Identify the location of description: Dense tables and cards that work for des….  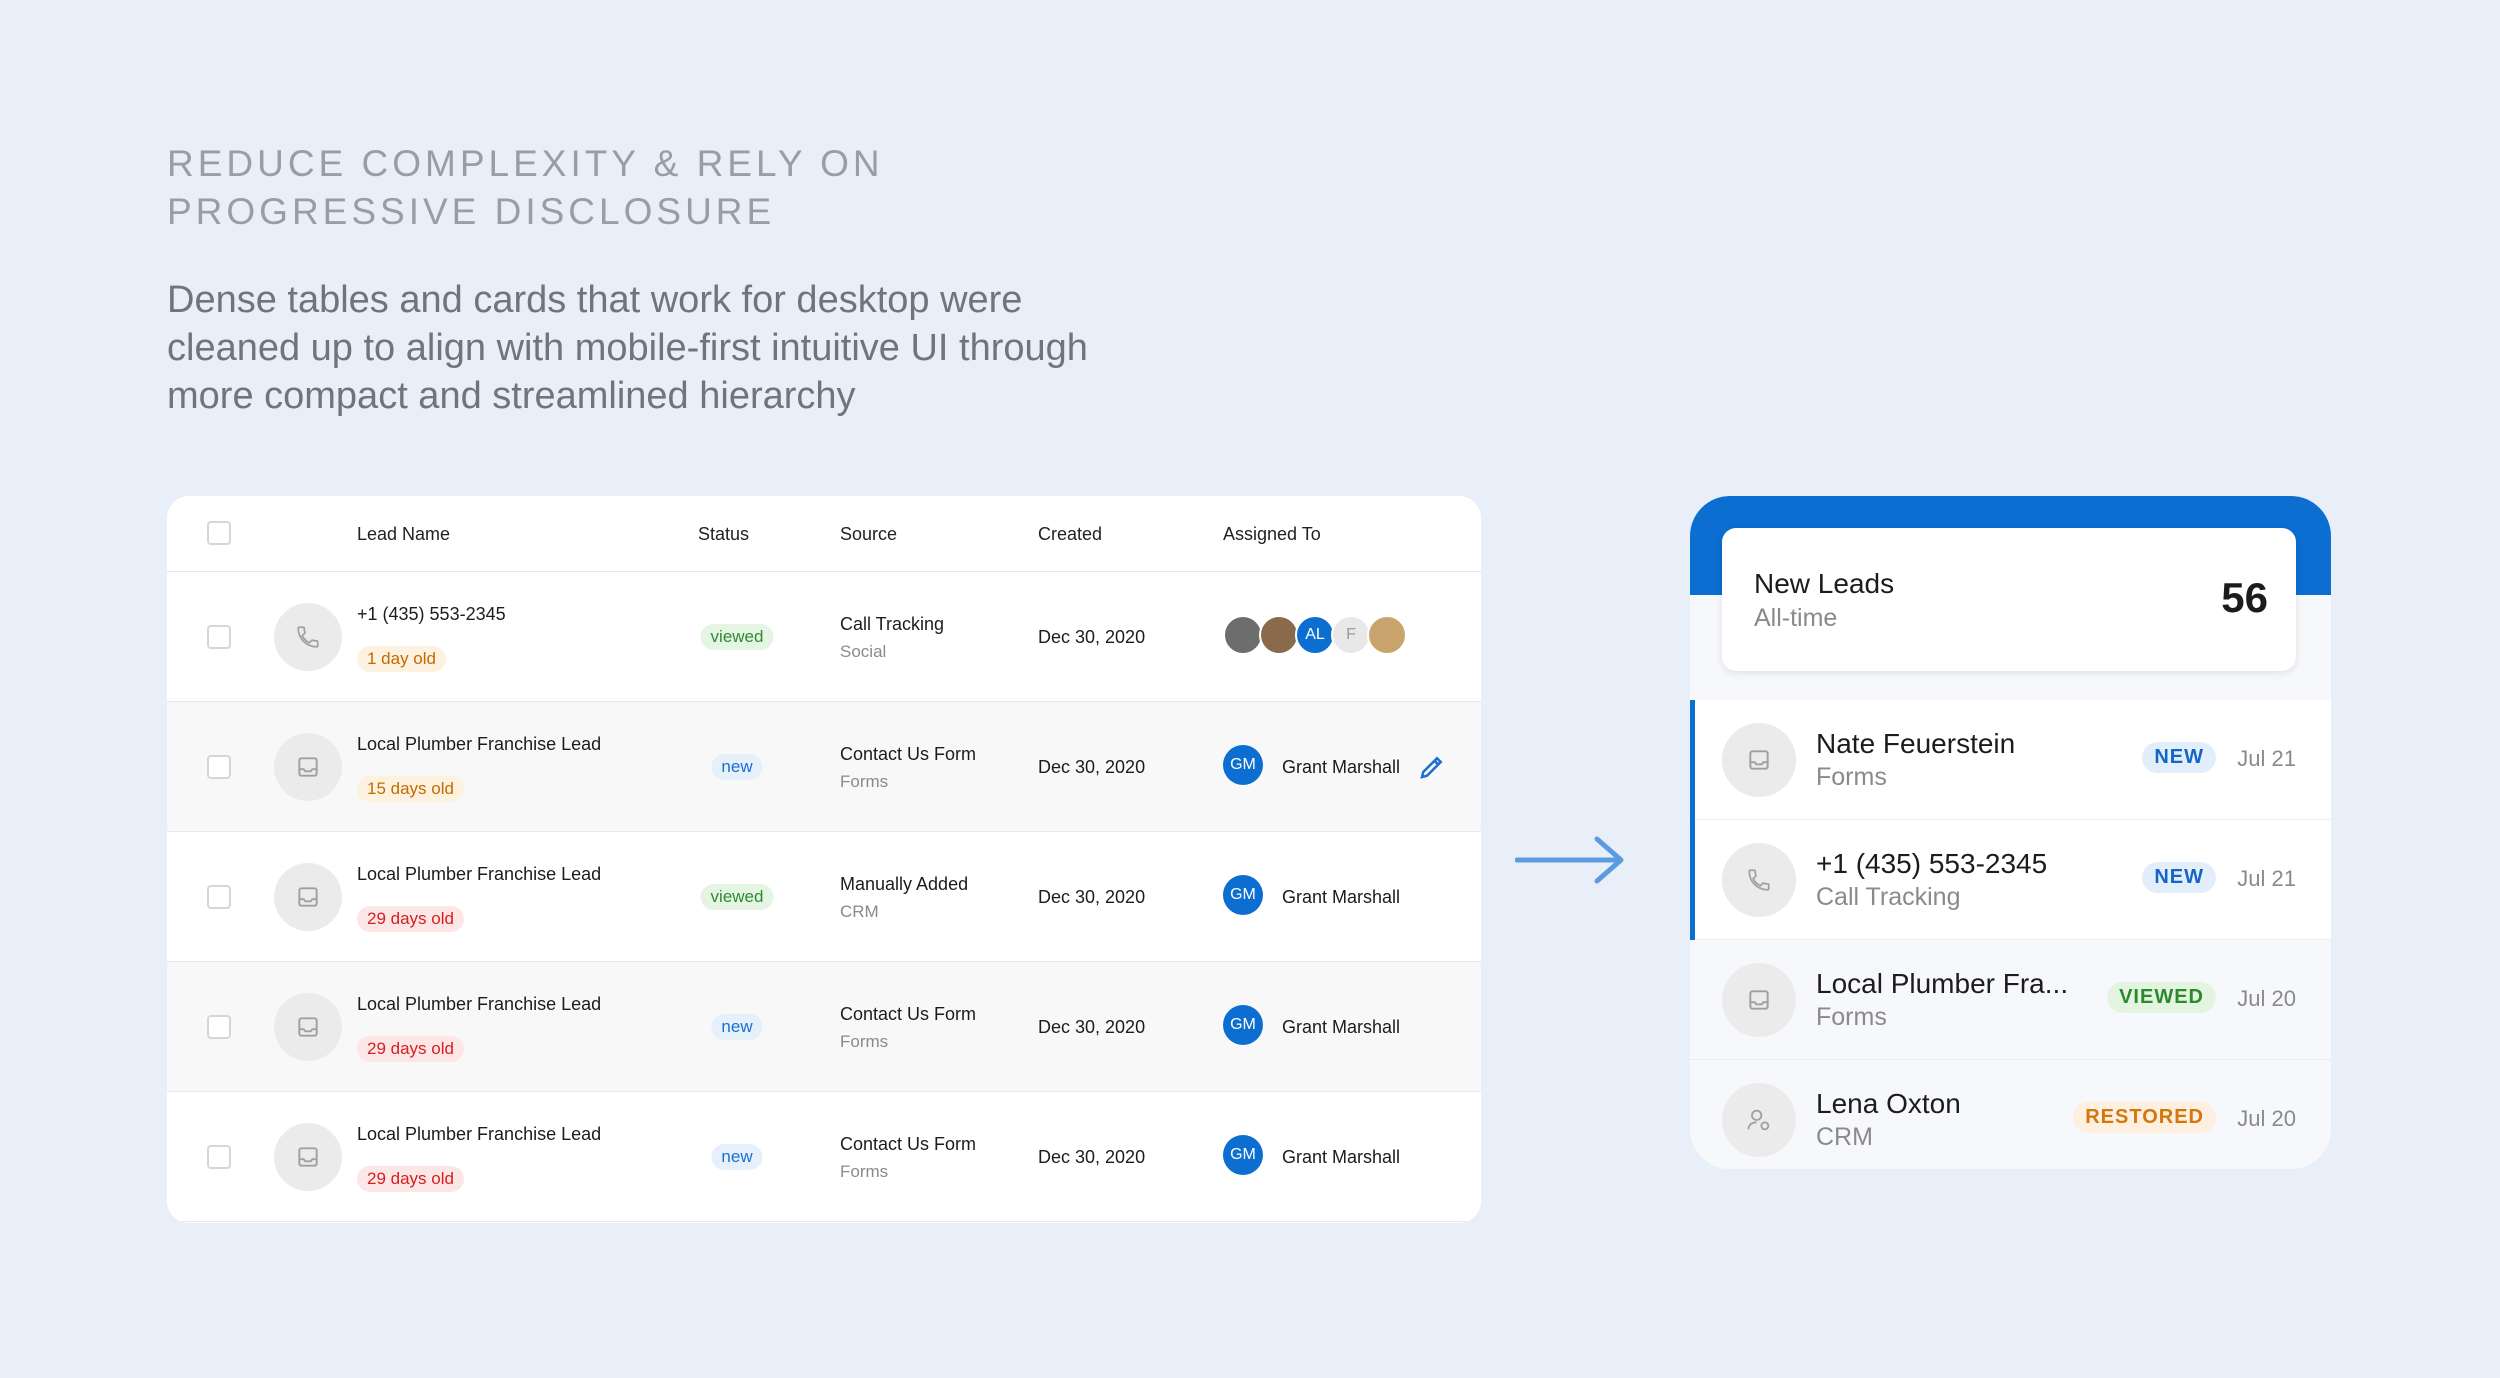
(627, 348).